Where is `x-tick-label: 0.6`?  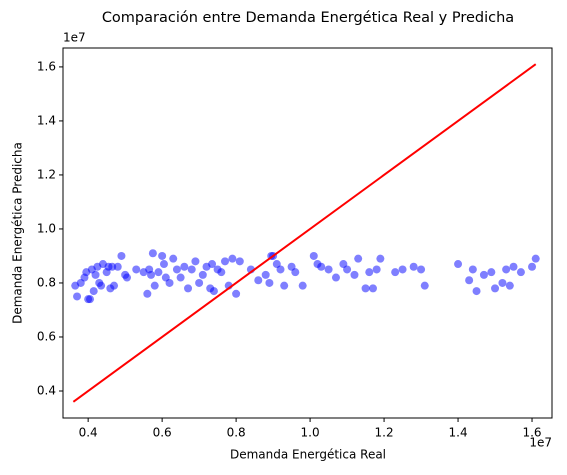
x-tick-label: 0.6 is located at coordinates (162, 433).